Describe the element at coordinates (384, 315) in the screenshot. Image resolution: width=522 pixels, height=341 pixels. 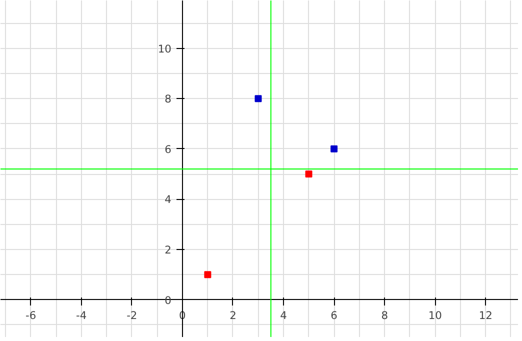
I see `x-tick-label: 8` at that location.